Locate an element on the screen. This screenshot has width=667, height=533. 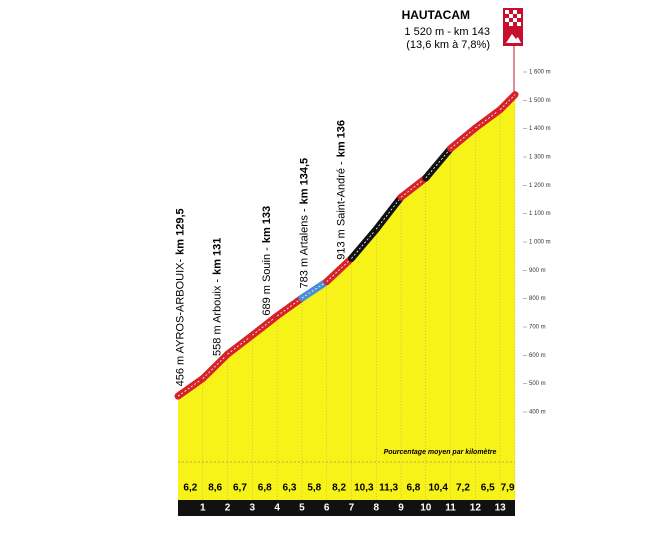
gradient-label: 8,6 is located at coordinates (215, 488).